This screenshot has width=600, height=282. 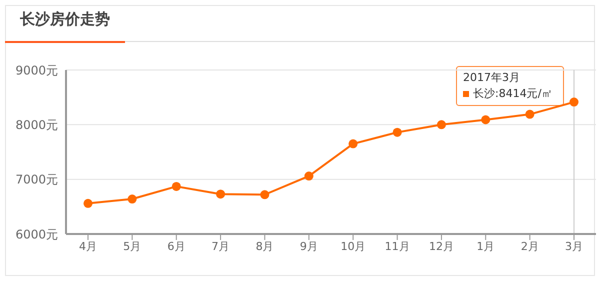 What do you see at coordinates (309, 246) in the screenshot?
I see `x-tick-label: 9月` at bounding box center [309, 246].